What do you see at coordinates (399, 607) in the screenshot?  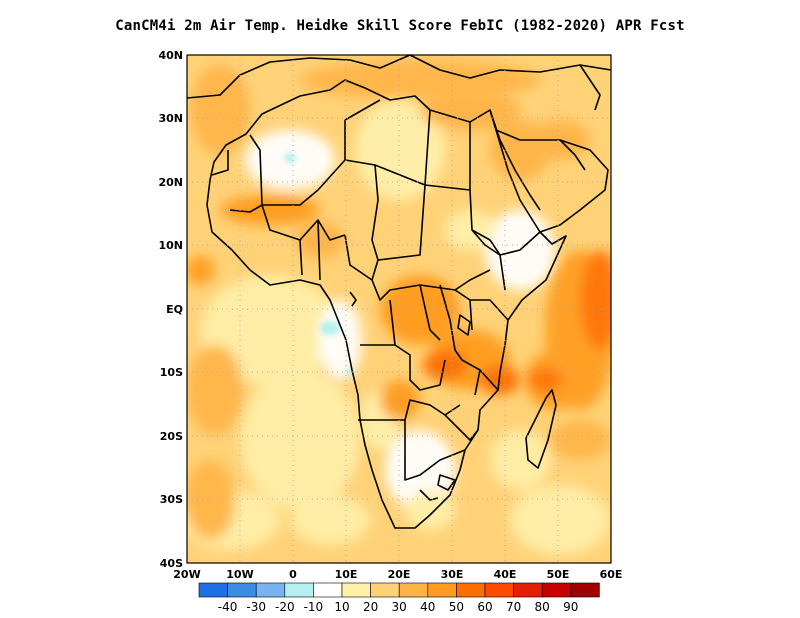 I see `colorbar-label: 30` at bounding box center [399, 607].